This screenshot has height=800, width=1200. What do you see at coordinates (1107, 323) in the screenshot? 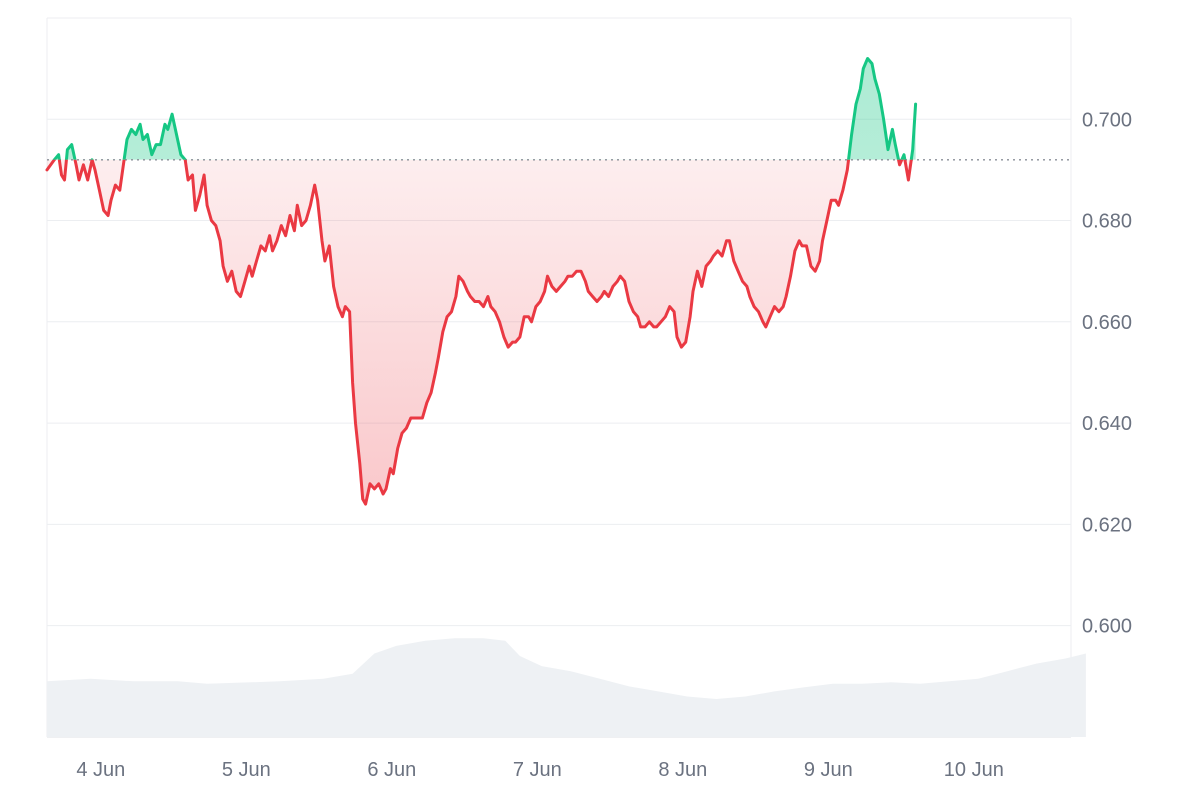
I see `y-tick-label: 0.660` at bounding box center [1107, 323].